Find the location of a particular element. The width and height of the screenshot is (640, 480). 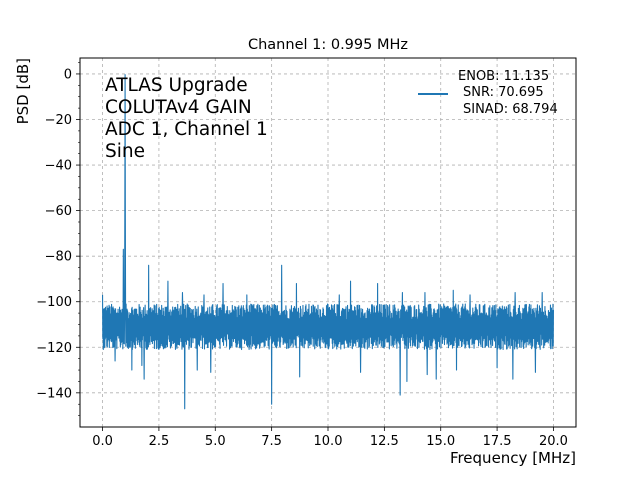

x-tick-label: 12.5 is located at coordinates (384, 441).